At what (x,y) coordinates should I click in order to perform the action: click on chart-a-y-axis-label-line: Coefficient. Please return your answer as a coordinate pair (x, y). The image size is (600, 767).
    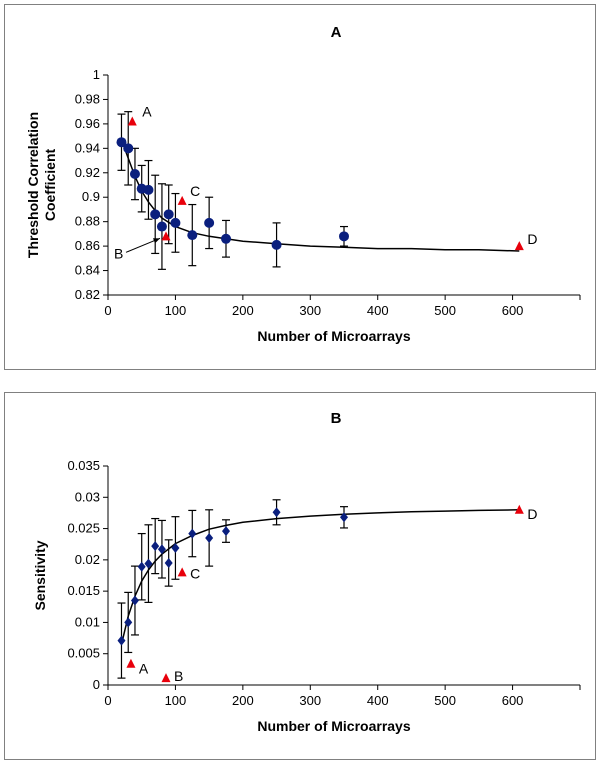
    Looking at the image, I should click on (50, 184).